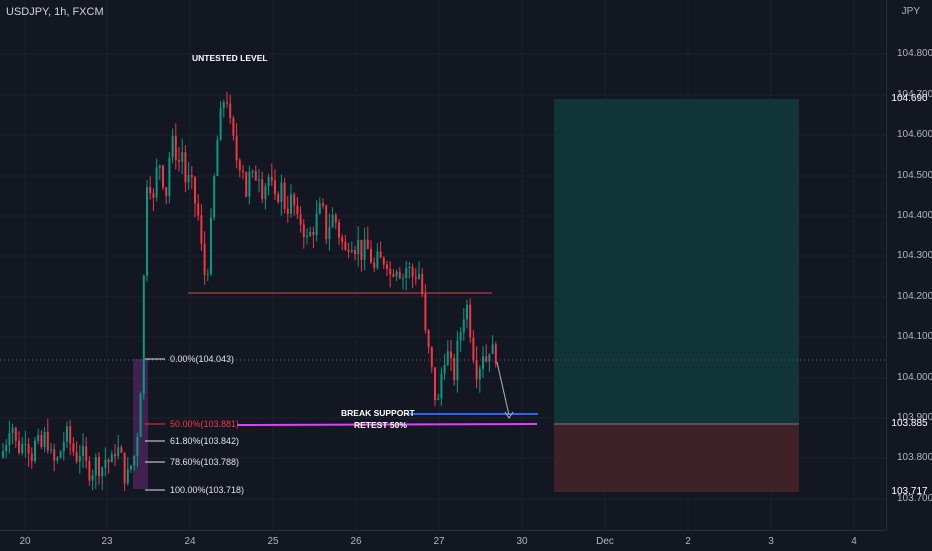 This screenshot has height=551, width=932. I want to click on untested-level-label: UNTESTED LEVEL, so click(230, 58).